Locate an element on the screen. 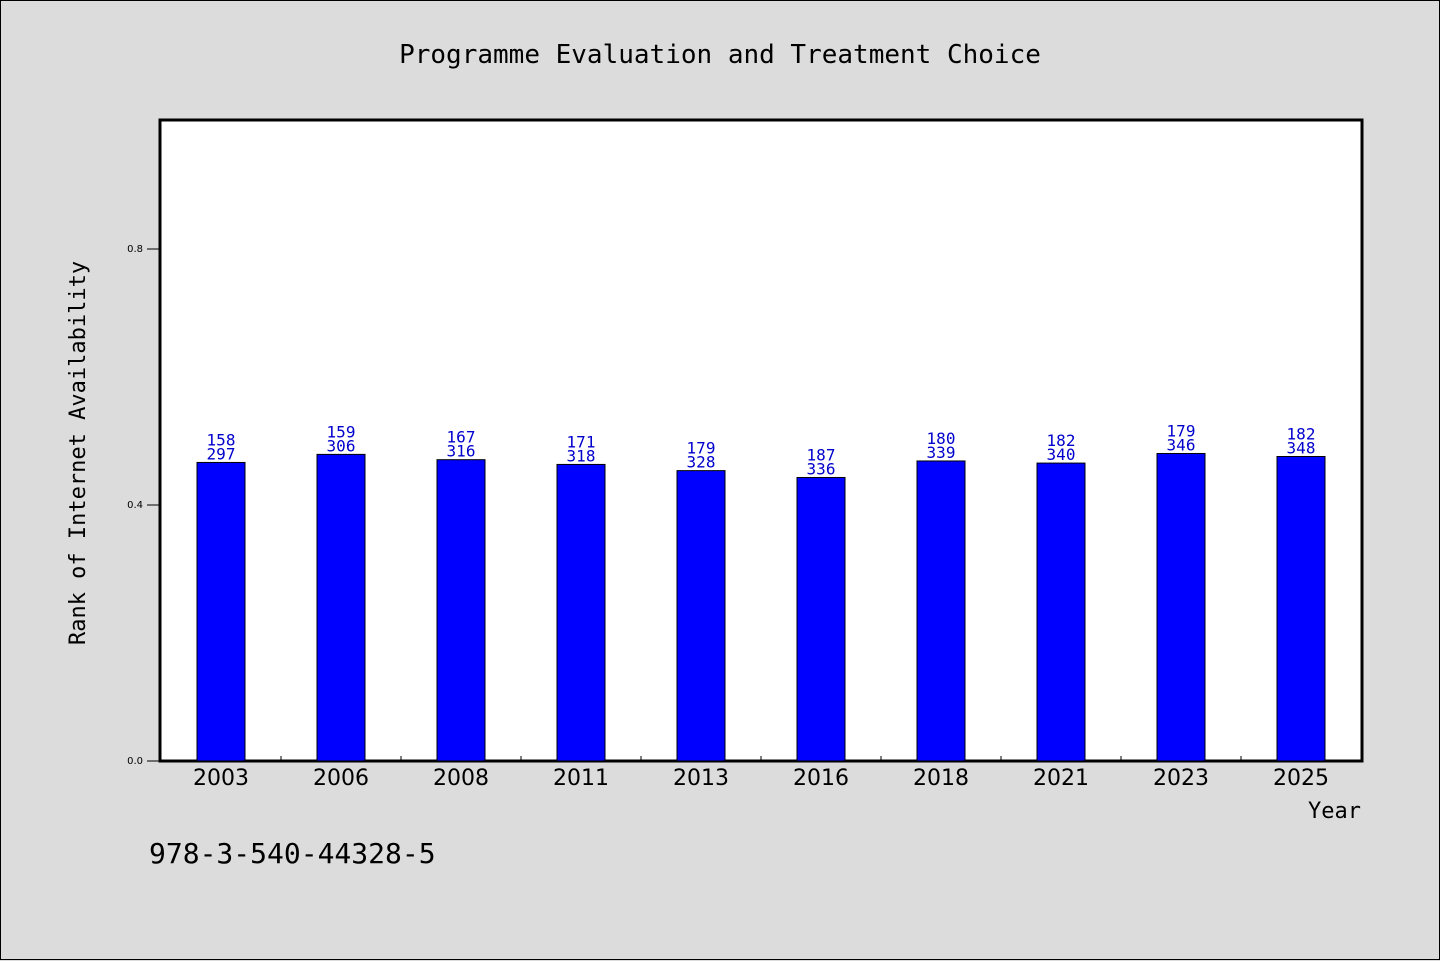 The image size is (1440, 961). data-label-top-2016: 187 is located at coordinates (821, 454).